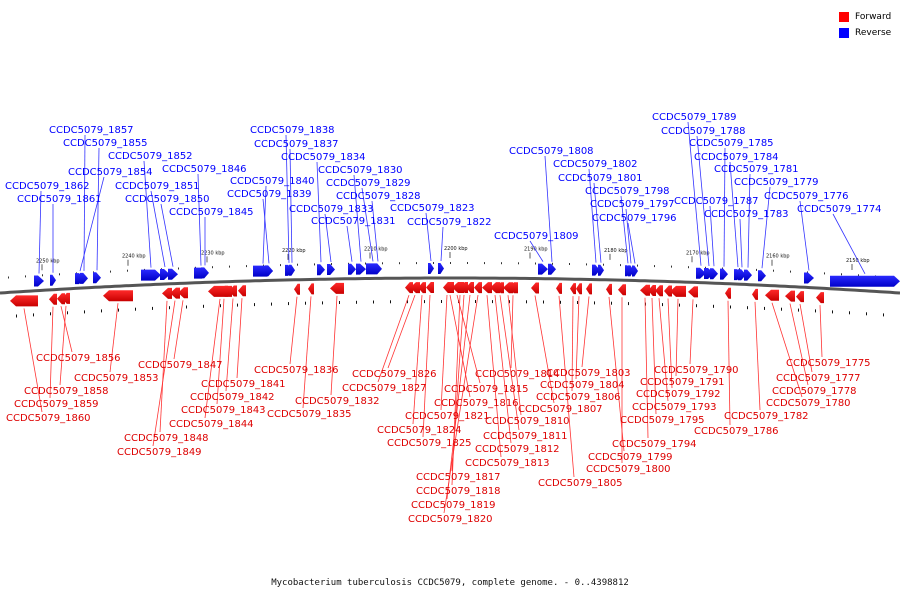 This screenshot has height=600, width=900. What do you see at coordinates (309, 414) in the screenshot?
I see `forward-gene-label: CCDC5079_1835` at bounding box center [309, 414].